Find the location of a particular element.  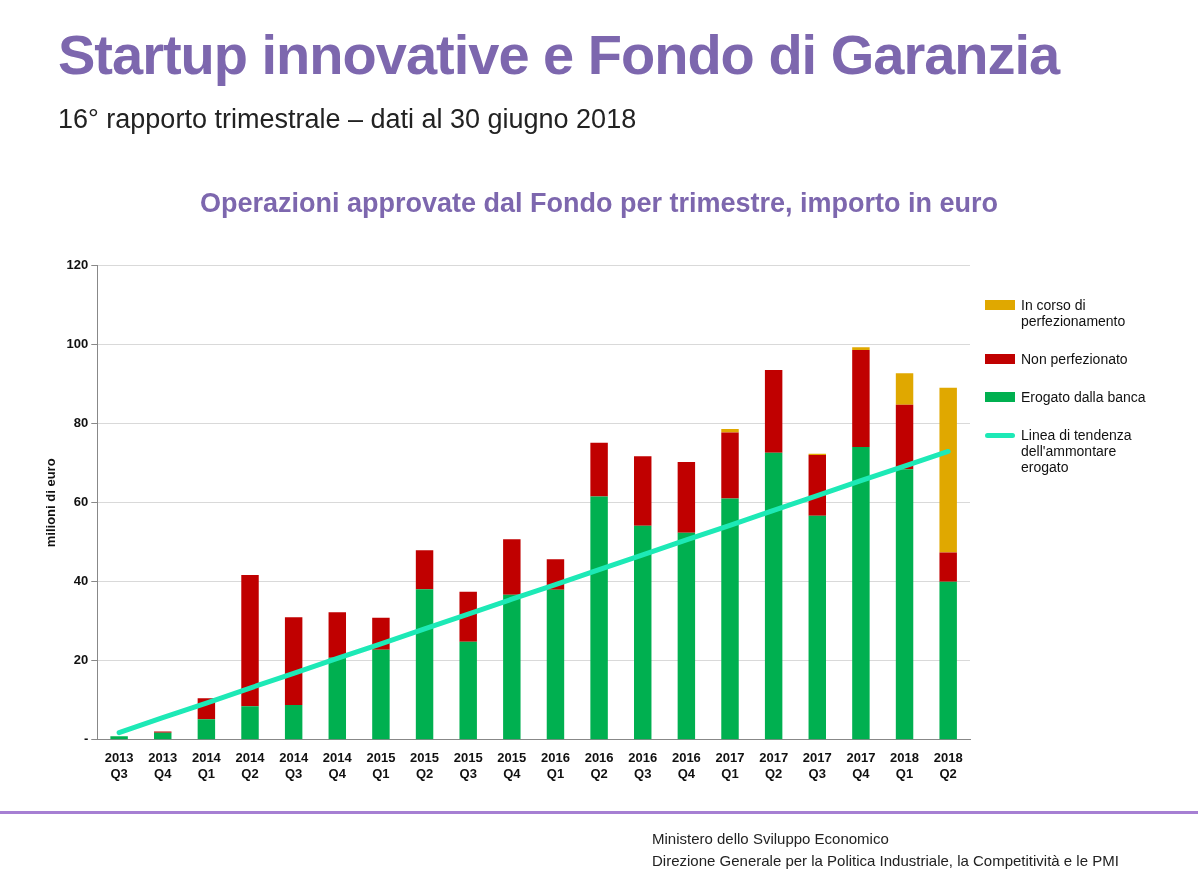

y-tick-label: 100 is located at coordinates (77, 344).